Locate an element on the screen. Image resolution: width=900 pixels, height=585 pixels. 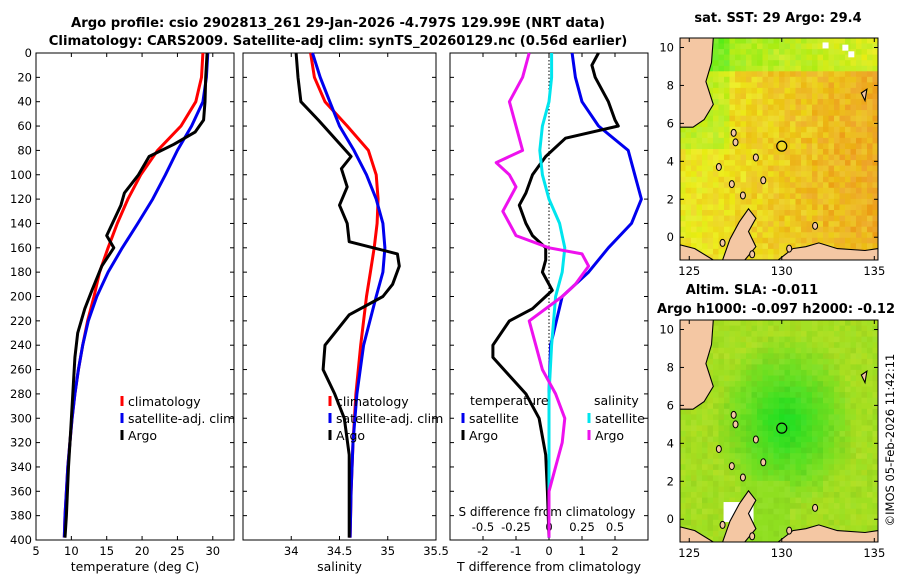
legend-label: satellite-adj. clim is located at coordinates (389, 418).